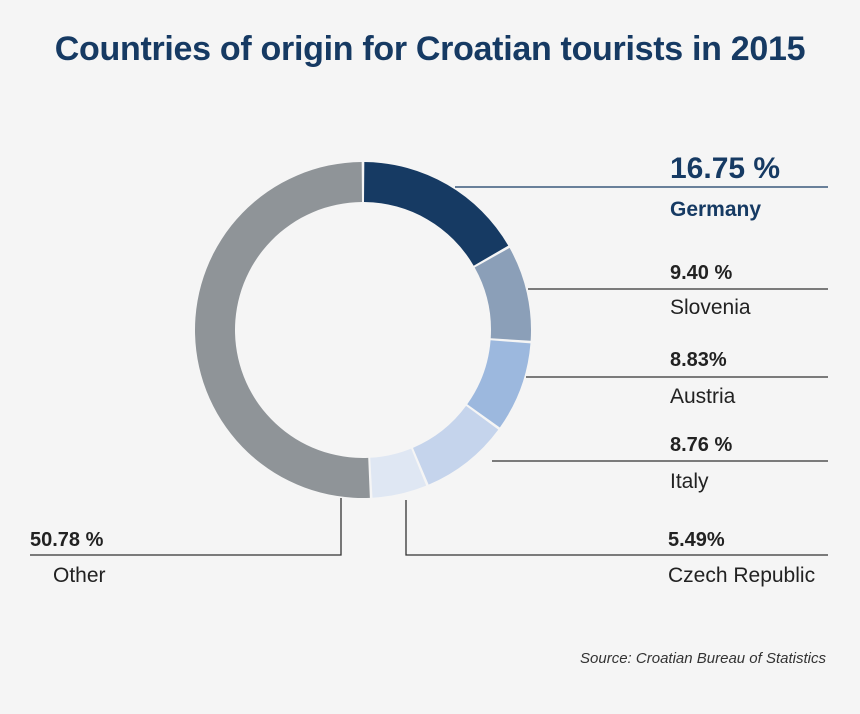 The width and height of the screenshot is (860, 714). What do you see at coordinates (67, 540) in the screenshot?
I see `value-label-other: 50.78 %` at bounding box center [67, 540].